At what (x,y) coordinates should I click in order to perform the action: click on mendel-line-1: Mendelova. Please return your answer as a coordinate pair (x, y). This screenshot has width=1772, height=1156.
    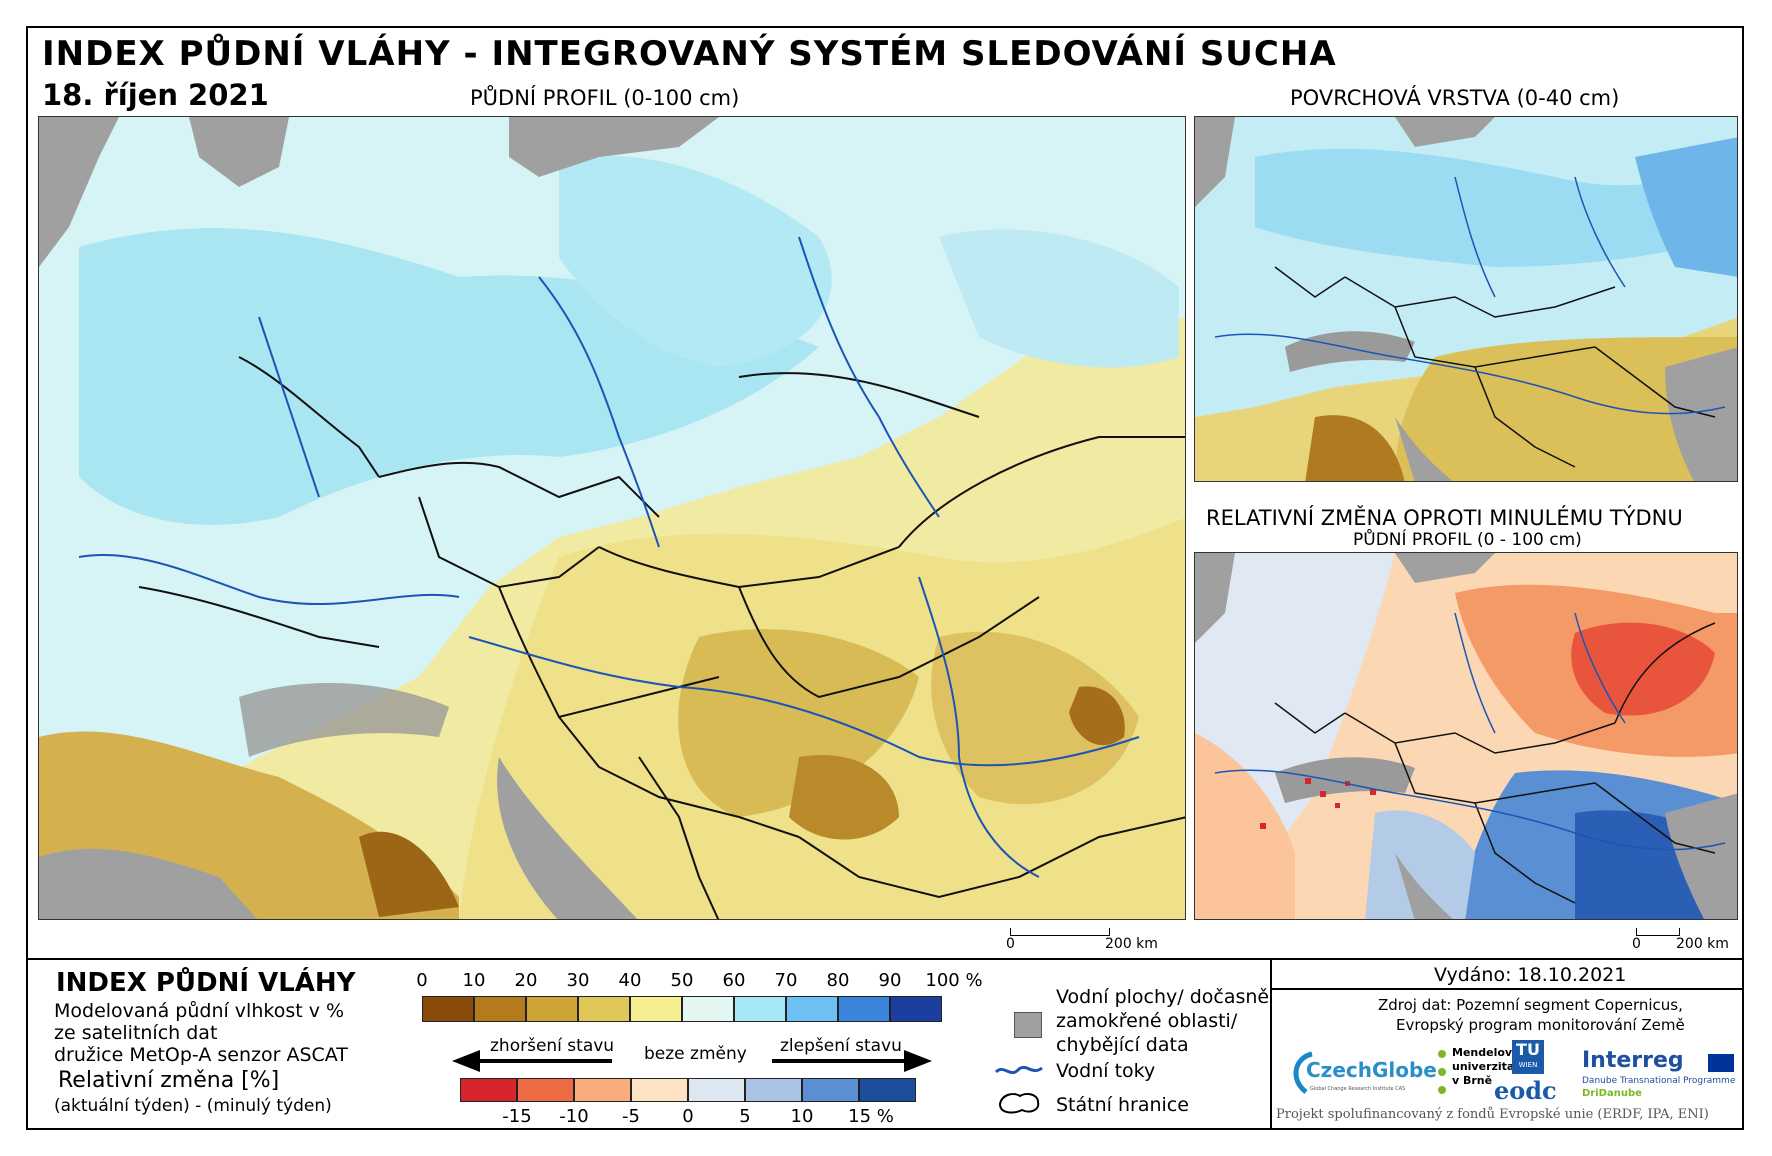
    Looking at the image, I should click on (1486, 1052).